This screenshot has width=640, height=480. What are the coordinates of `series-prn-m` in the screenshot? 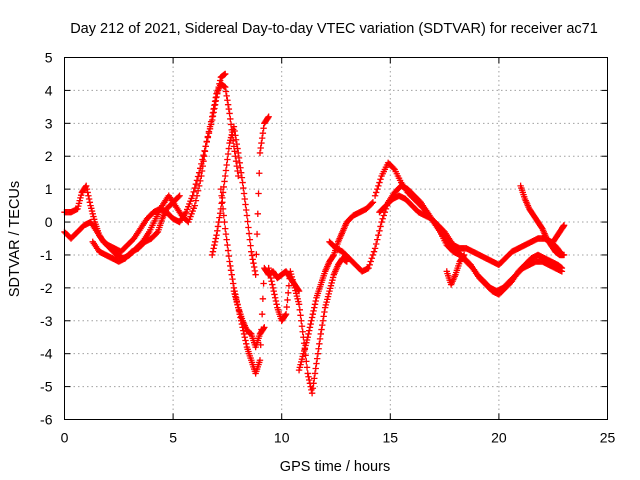 It's located at (542, 220).